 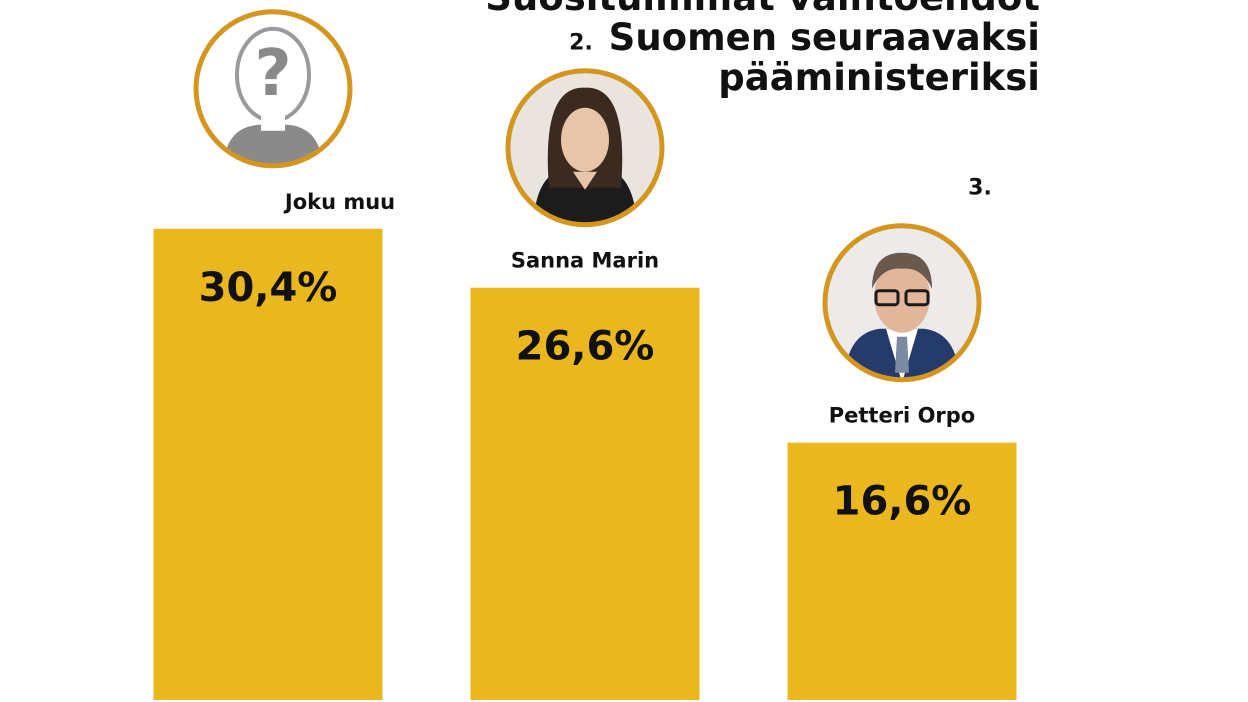 What do you see at coordinates (762, 9) in the screenshot?
I see `title-line-1: Suosituimmat vaihtoehdot` at bounding box center [762, 9].